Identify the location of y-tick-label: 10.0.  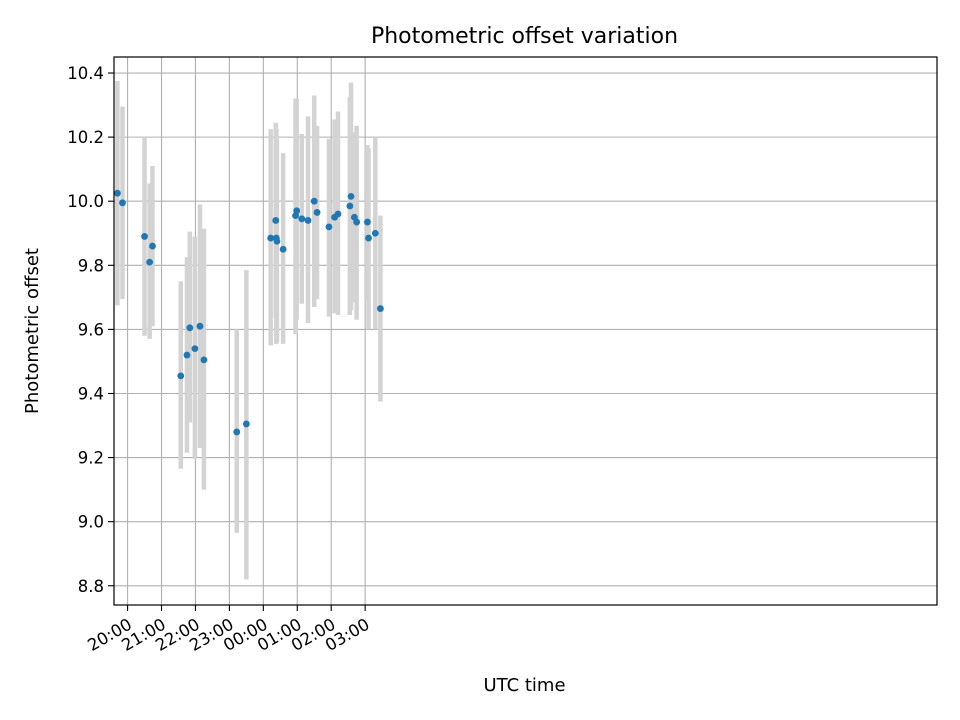
(85, 201).